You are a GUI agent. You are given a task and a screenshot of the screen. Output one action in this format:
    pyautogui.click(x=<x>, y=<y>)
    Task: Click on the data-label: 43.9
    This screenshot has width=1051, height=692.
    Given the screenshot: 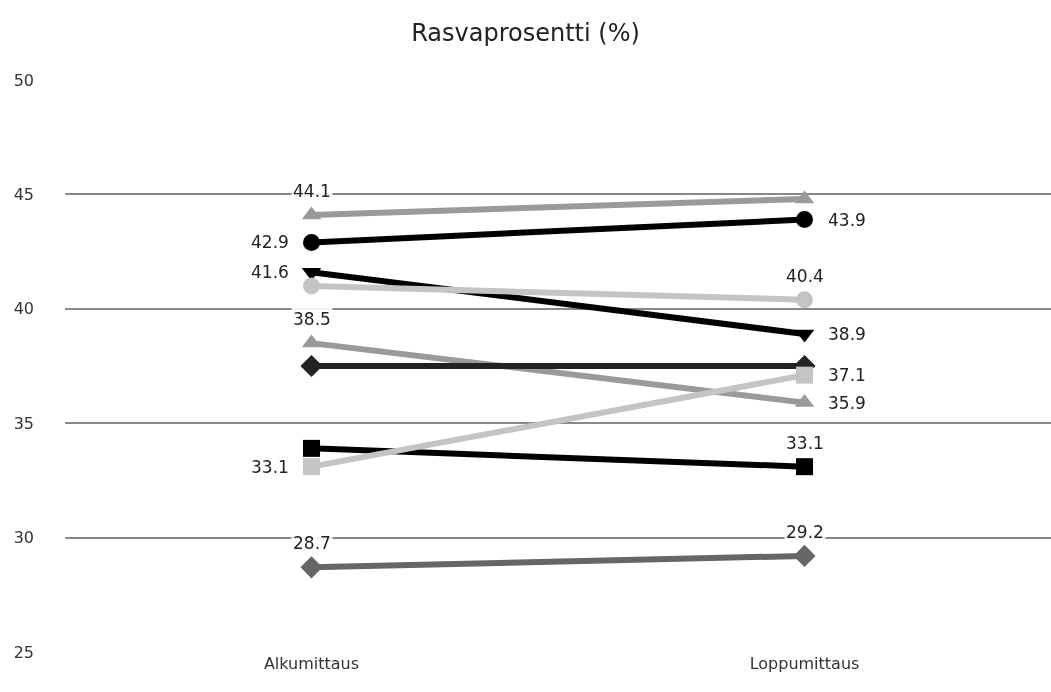 What is the action you would take?
    pyautogui.click(x=847, y=220)
    